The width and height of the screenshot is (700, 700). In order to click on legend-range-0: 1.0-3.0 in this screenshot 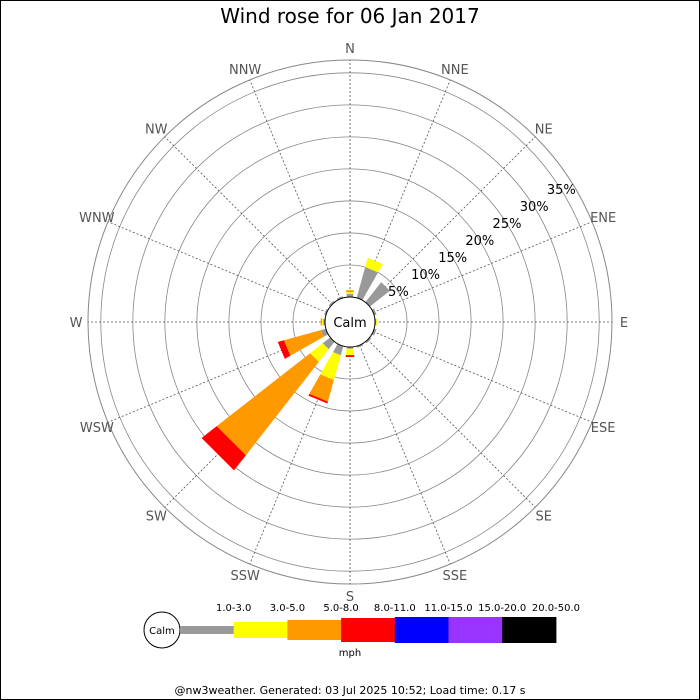, I will do `click(233, 608)`.